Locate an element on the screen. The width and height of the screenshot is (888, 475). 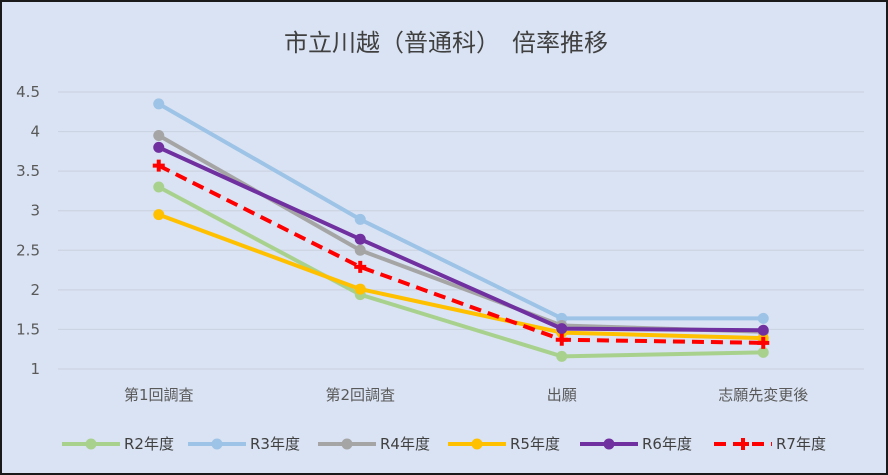
y-tick-label: 4 is located at coordinates (35, 132).